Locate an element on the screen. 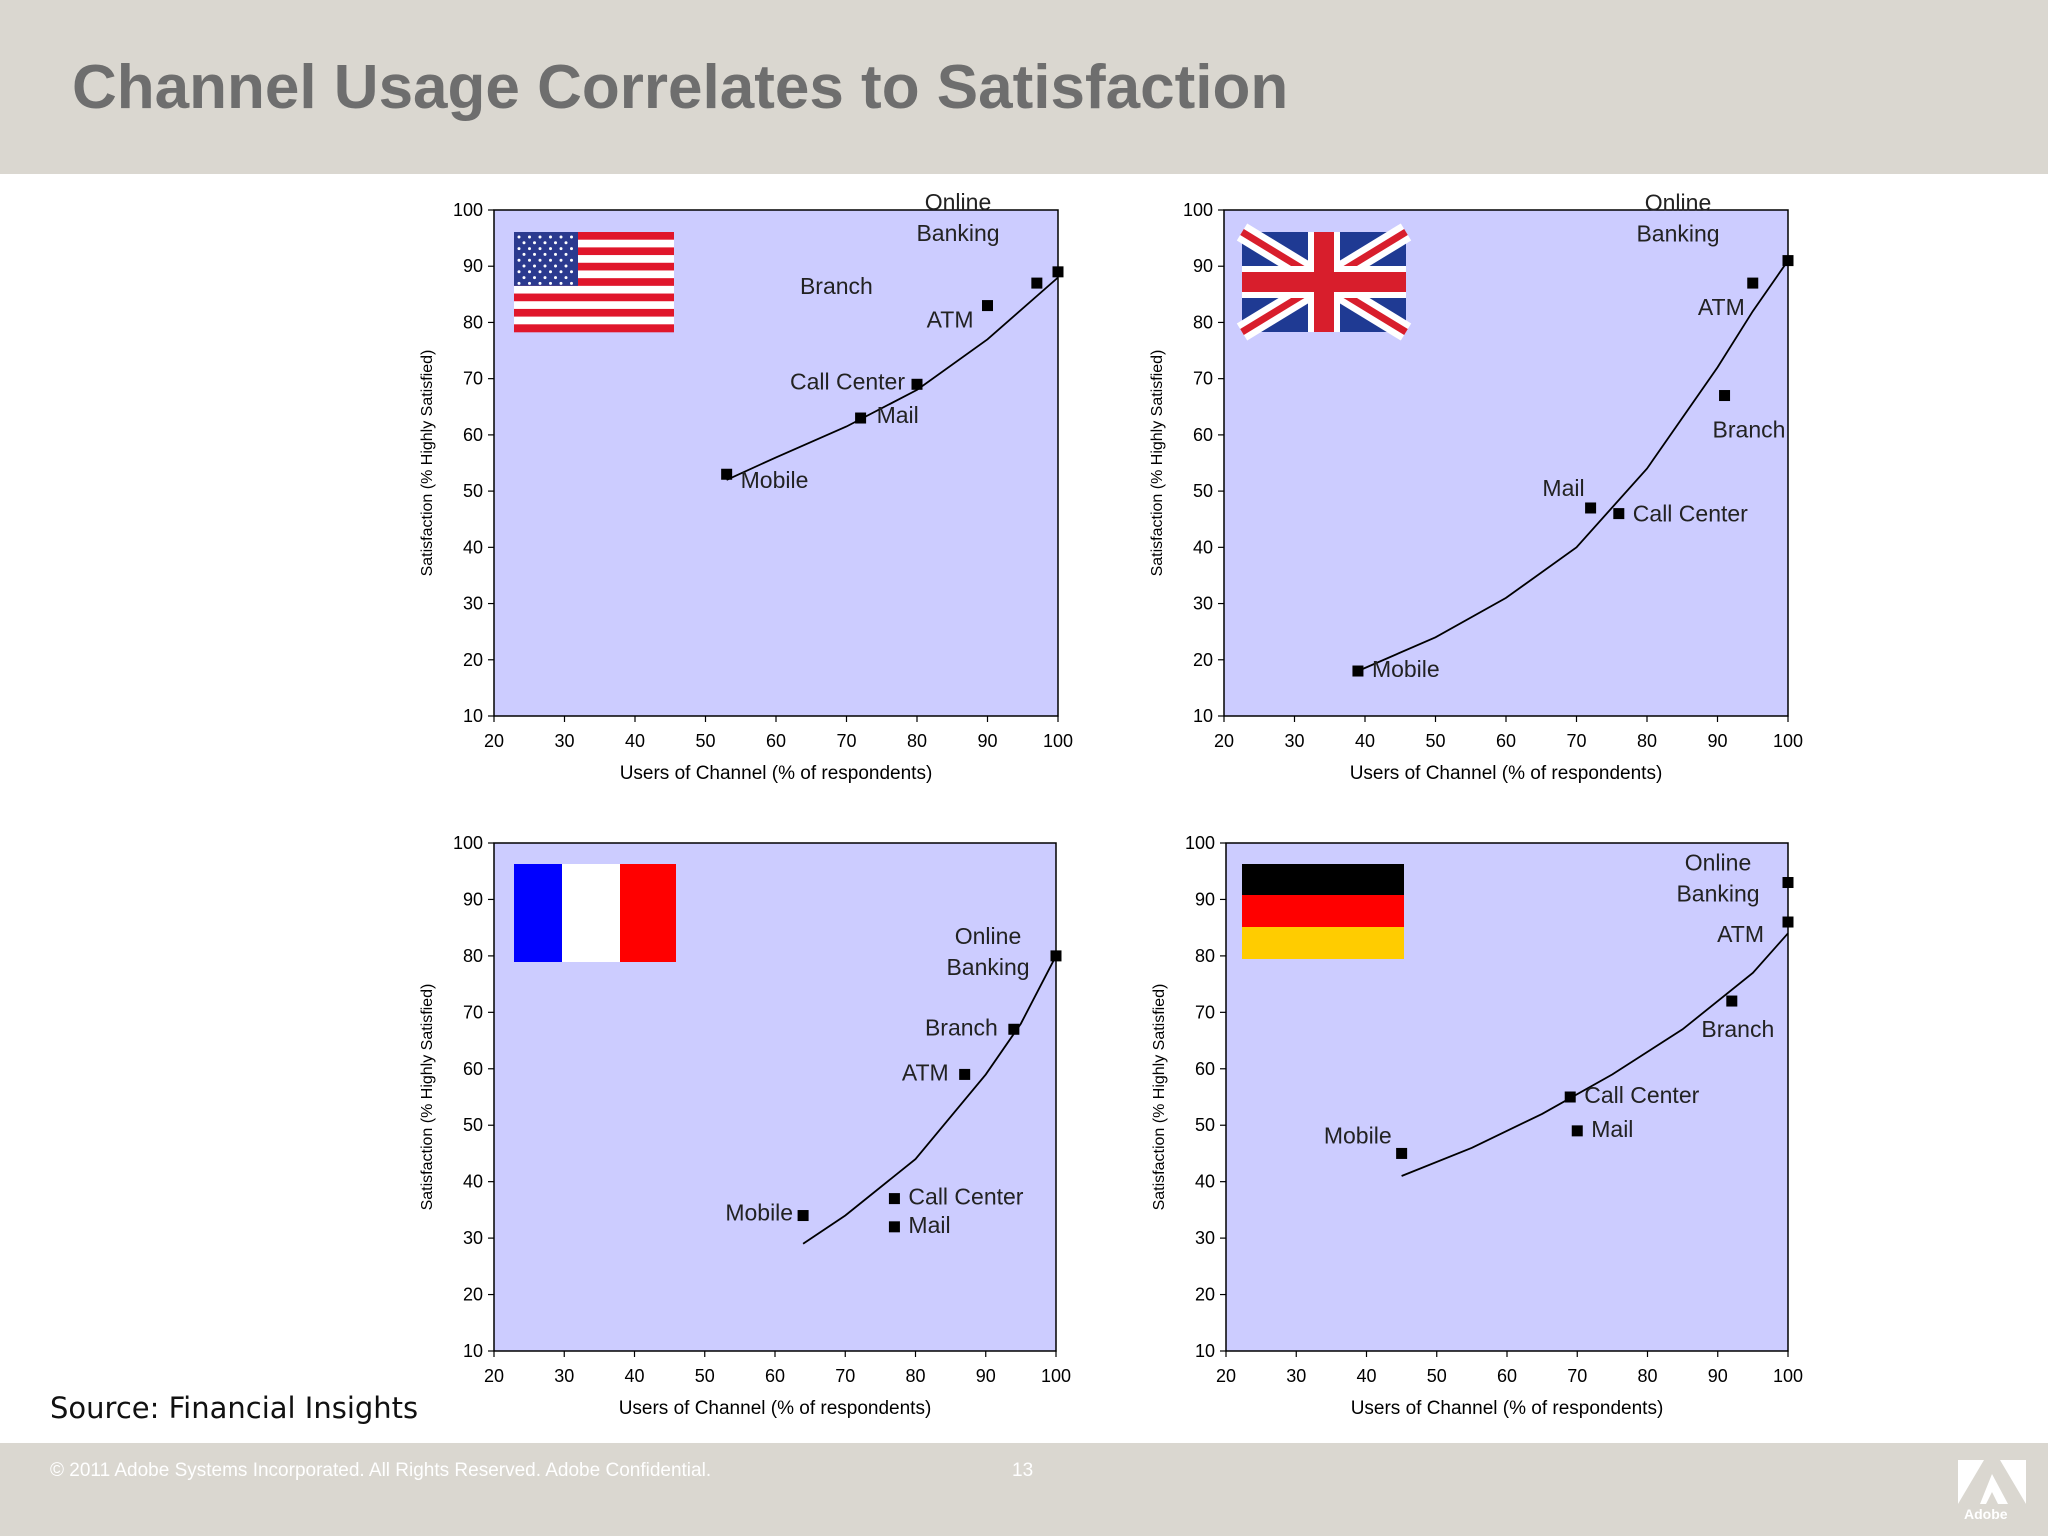 The image size is (2048, 1536). x-tick-label: 90 is located at coordinates (1717, 741).